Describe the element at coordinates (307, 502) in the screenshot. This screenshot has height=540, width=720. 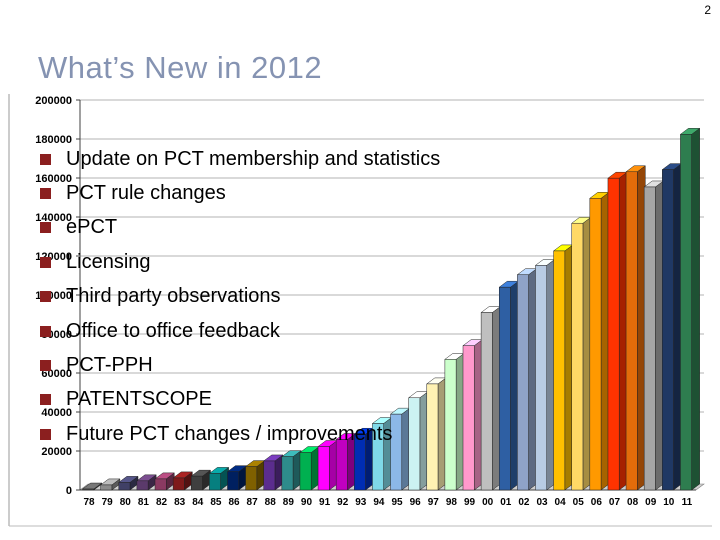
I see `x-tick-label: 90` at that location.